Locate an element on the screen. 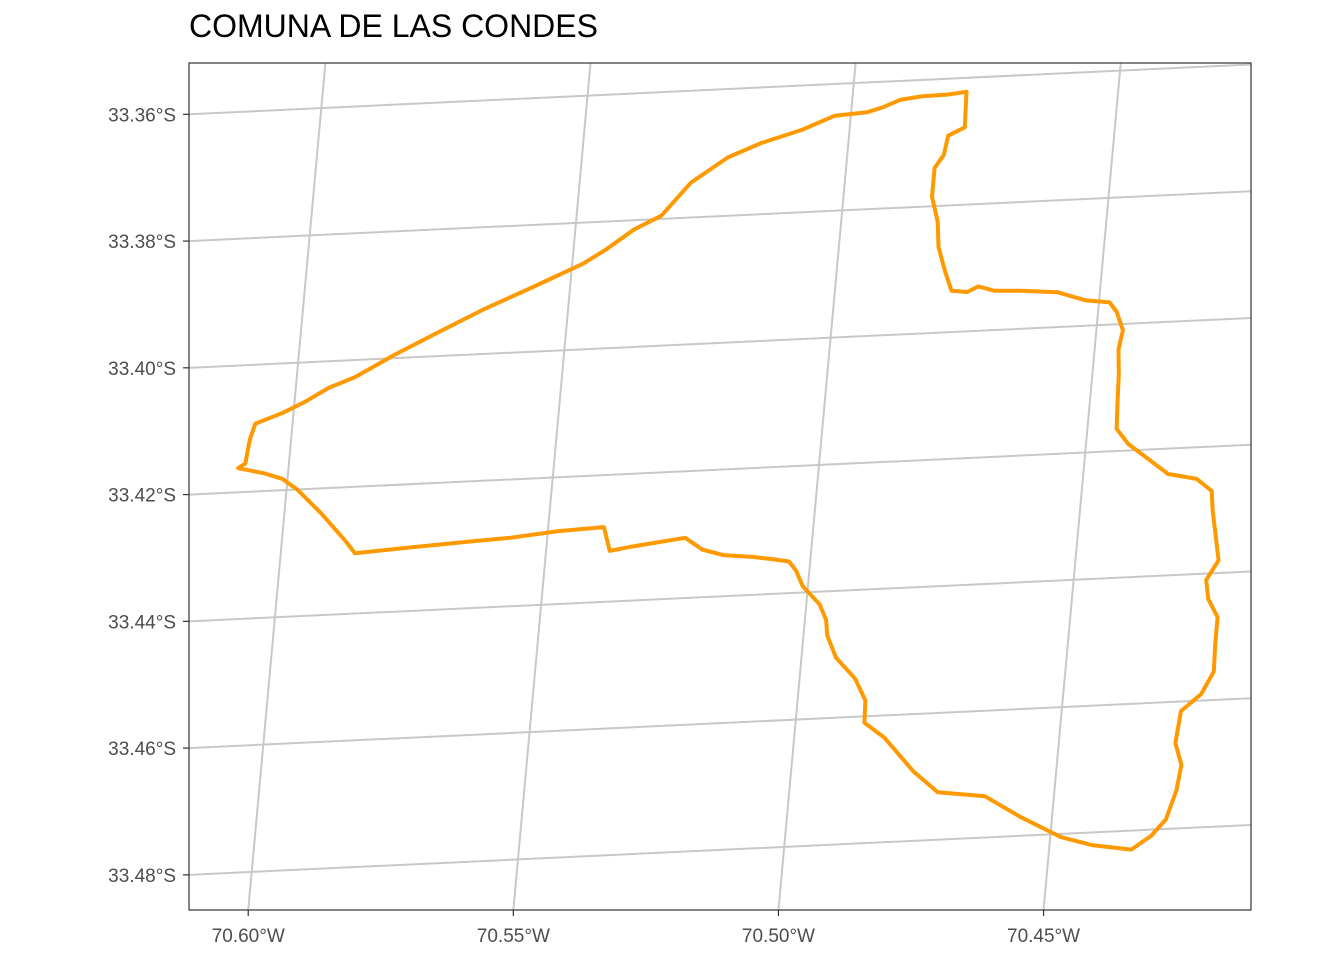 The image size is (1344, 960). map-title: COMUNA DE LAS CONDES is located at coordinates (393, 26).